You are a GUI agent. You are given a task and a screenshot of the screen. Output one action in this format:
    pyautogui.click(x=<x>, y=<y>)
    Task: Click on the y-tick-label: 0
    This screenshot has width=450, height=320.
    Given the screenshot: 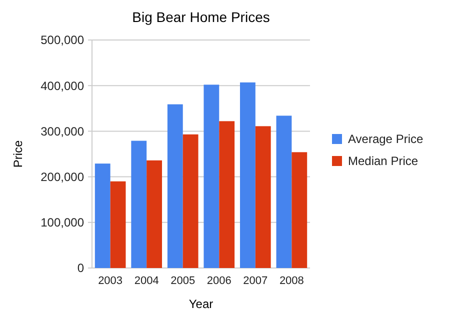 What is the action you would take?
    pyautogui.click(x=80, y=268)
    